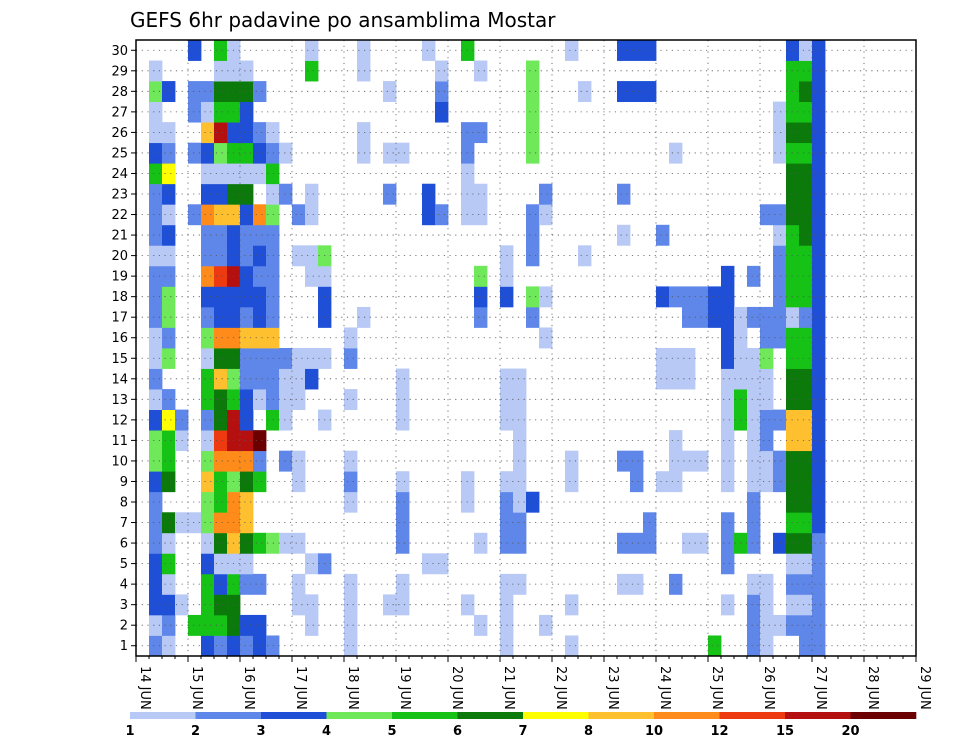 This screenshot has width=960, height=742. I want to click on legend-label: 7, so click(522, 731).